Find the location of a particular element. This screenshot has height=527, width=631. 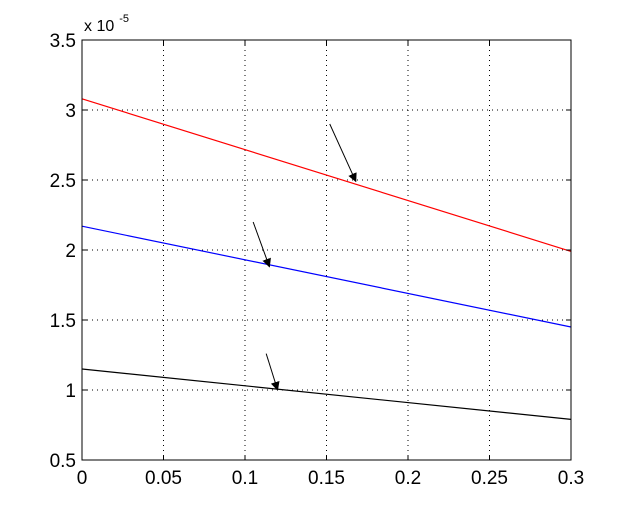

y-tick-label: 1 is located at coordinates (70, 391).